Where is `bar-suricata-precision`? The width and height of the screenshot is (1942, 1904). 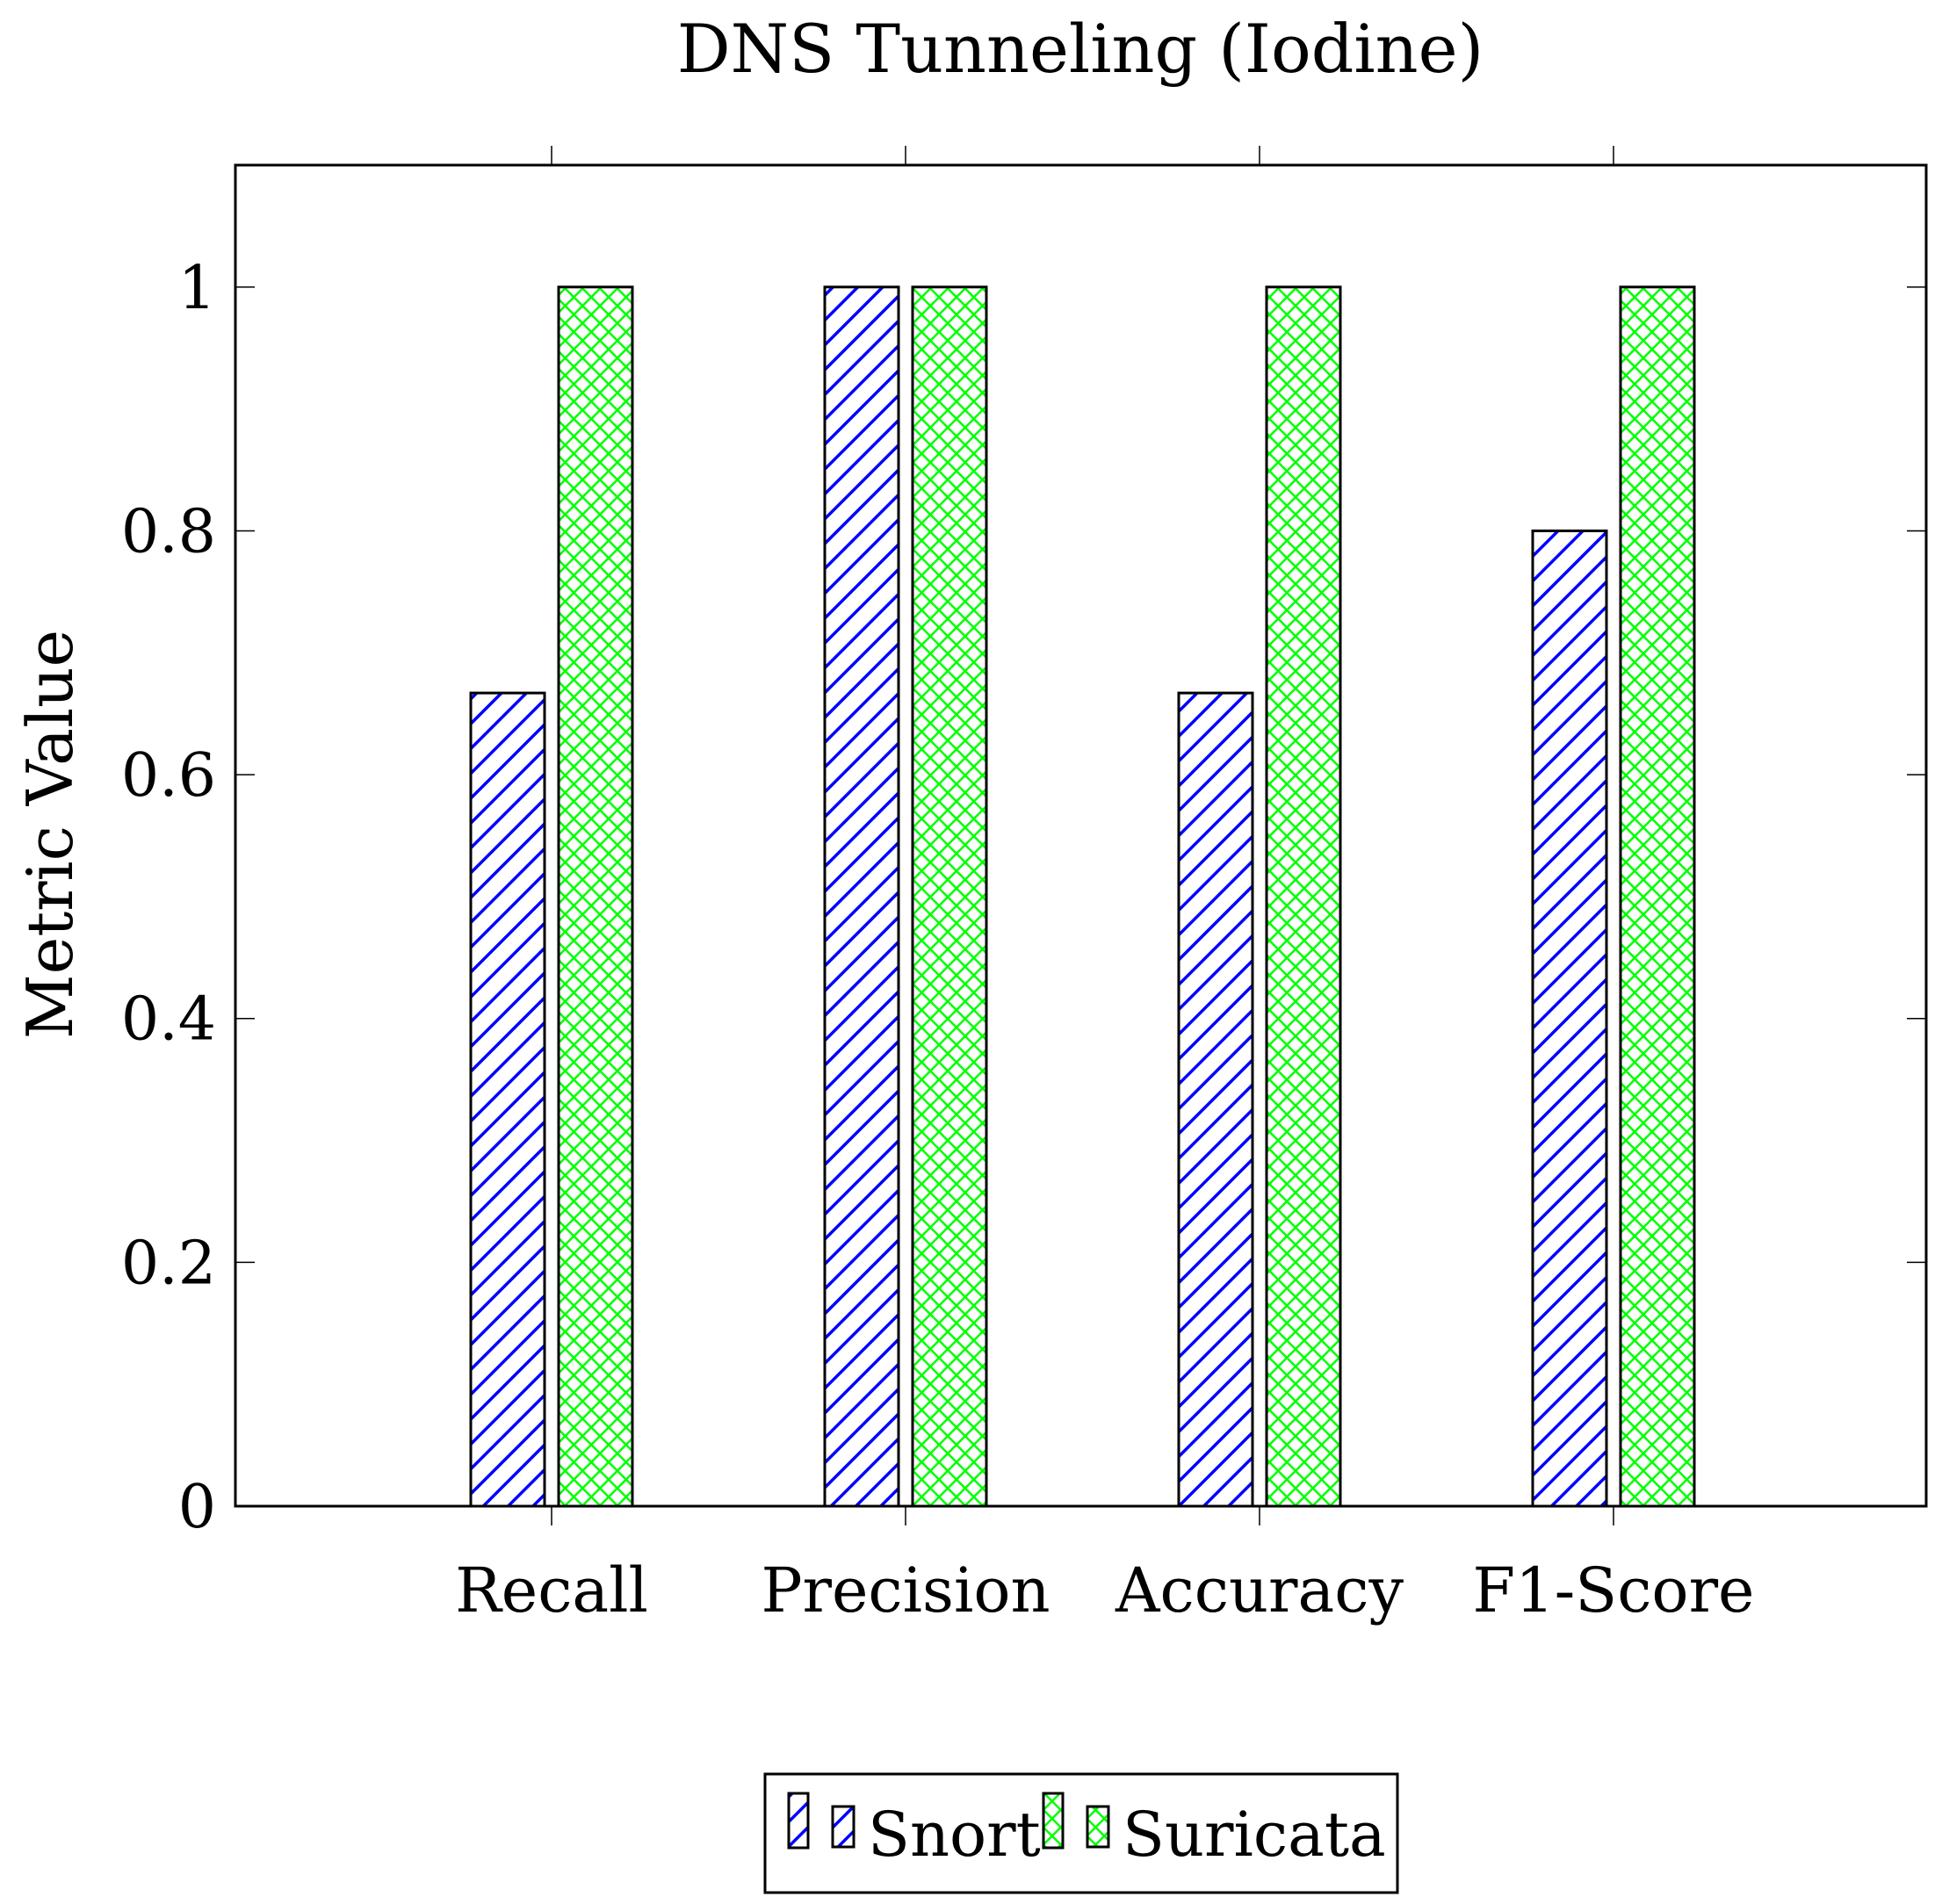 bar-suricata-precision is located at coordinates (949, 896).